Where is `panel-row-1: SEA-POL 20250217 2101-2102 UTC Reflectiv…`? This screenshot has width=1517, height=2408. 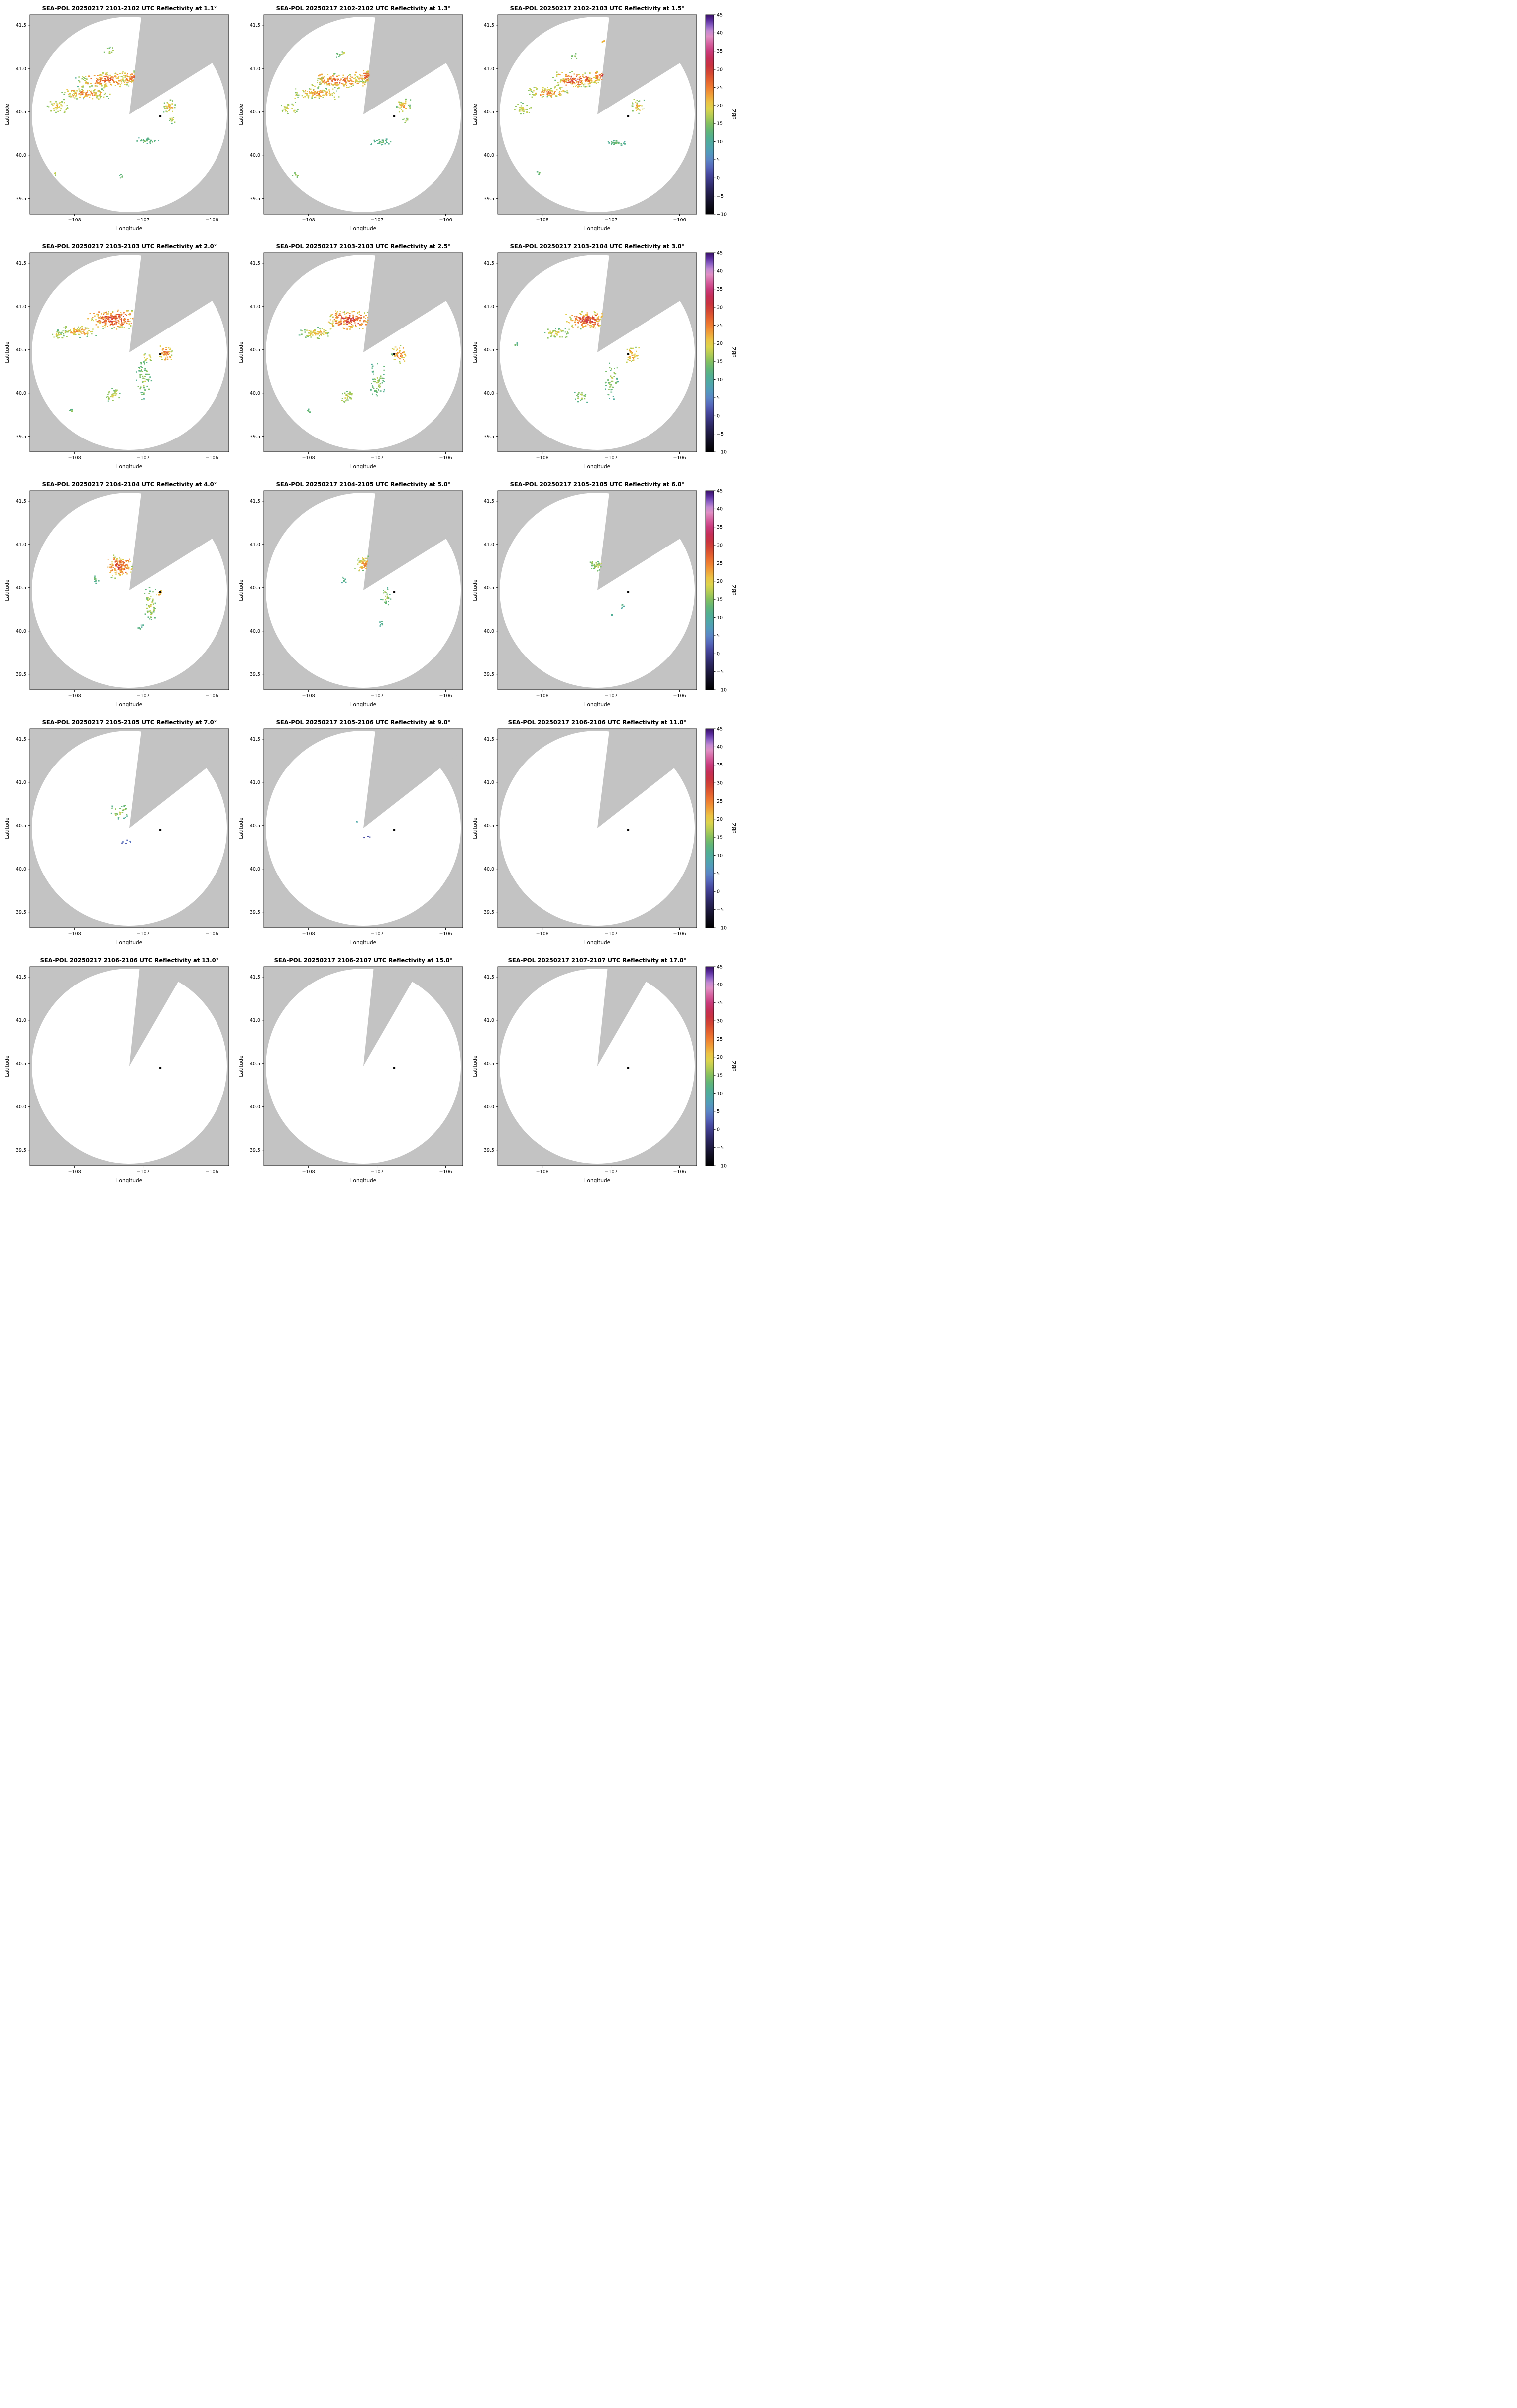
panel-row-1: SEA-POL 20250217 2101-2102 UTC Reflectiv… is located at coordinates (379, 122).